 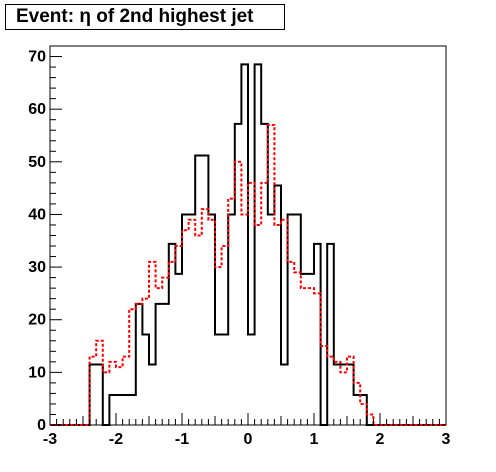 What do you see at coordinates (182, 439) in the screenshot?
I see `x-tick-label: -1` at bounding box center [182, 439].